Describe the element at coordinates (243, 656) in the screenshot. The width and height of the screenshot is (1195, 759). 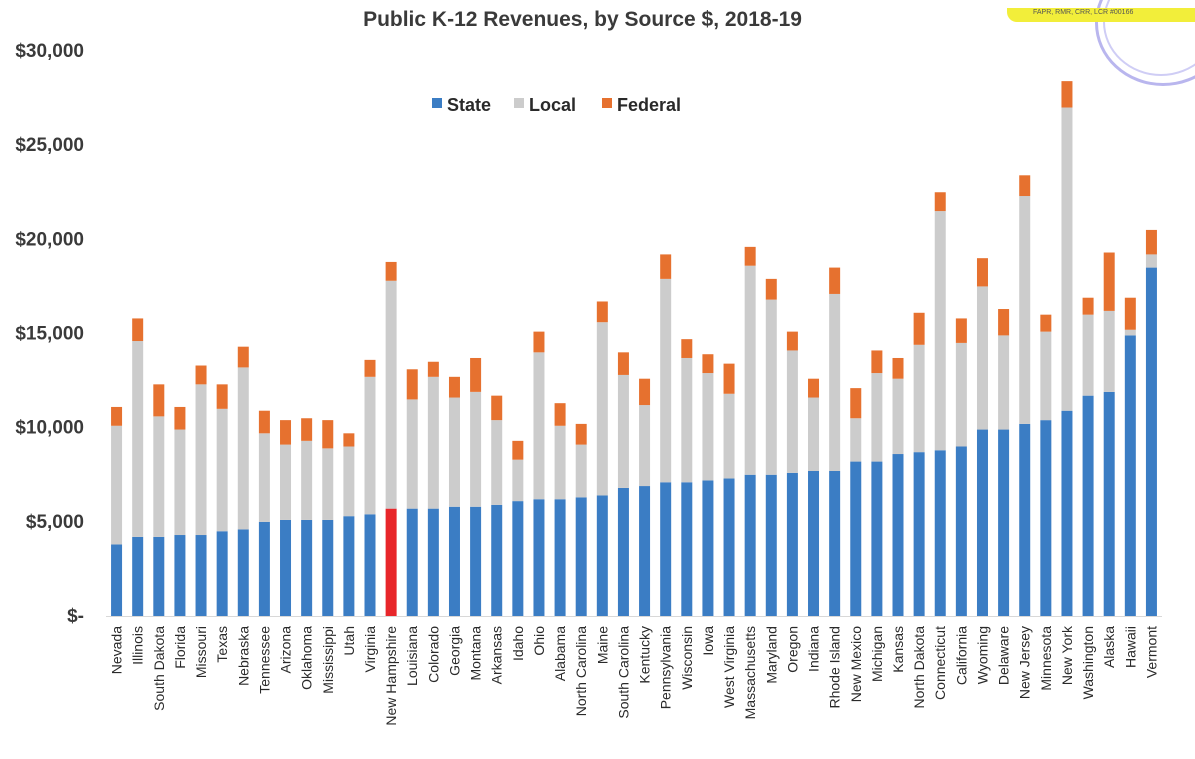
I see `x-tick-label: Nebraska` at that location.